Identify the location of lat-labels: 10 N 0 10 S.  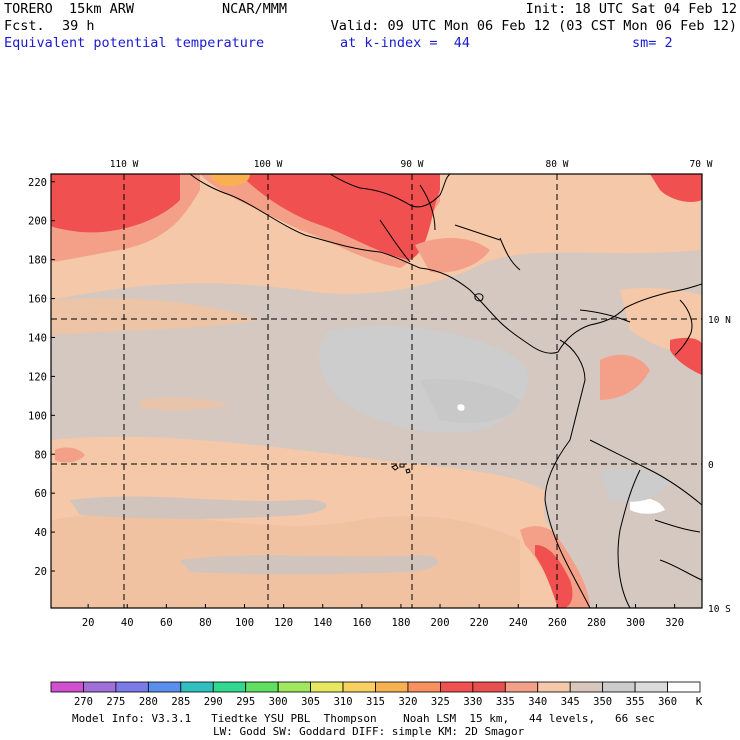
(719, 465).